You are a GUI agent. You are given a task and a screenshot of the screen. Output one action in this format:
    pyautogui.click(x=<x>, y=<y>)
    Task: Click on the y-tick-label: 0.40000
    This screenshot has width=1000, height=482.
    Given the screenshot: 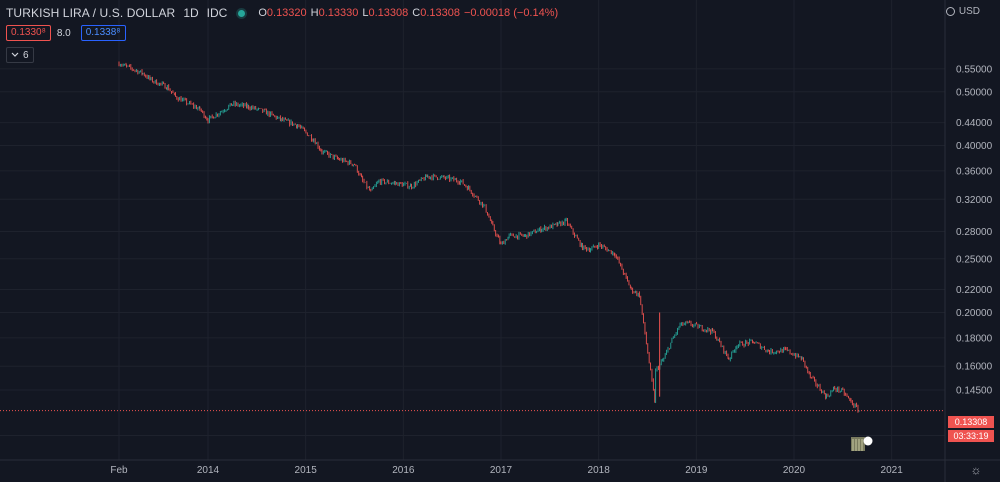 What is the action you would take?
    pyautogui.click(x=974, y=146)
    